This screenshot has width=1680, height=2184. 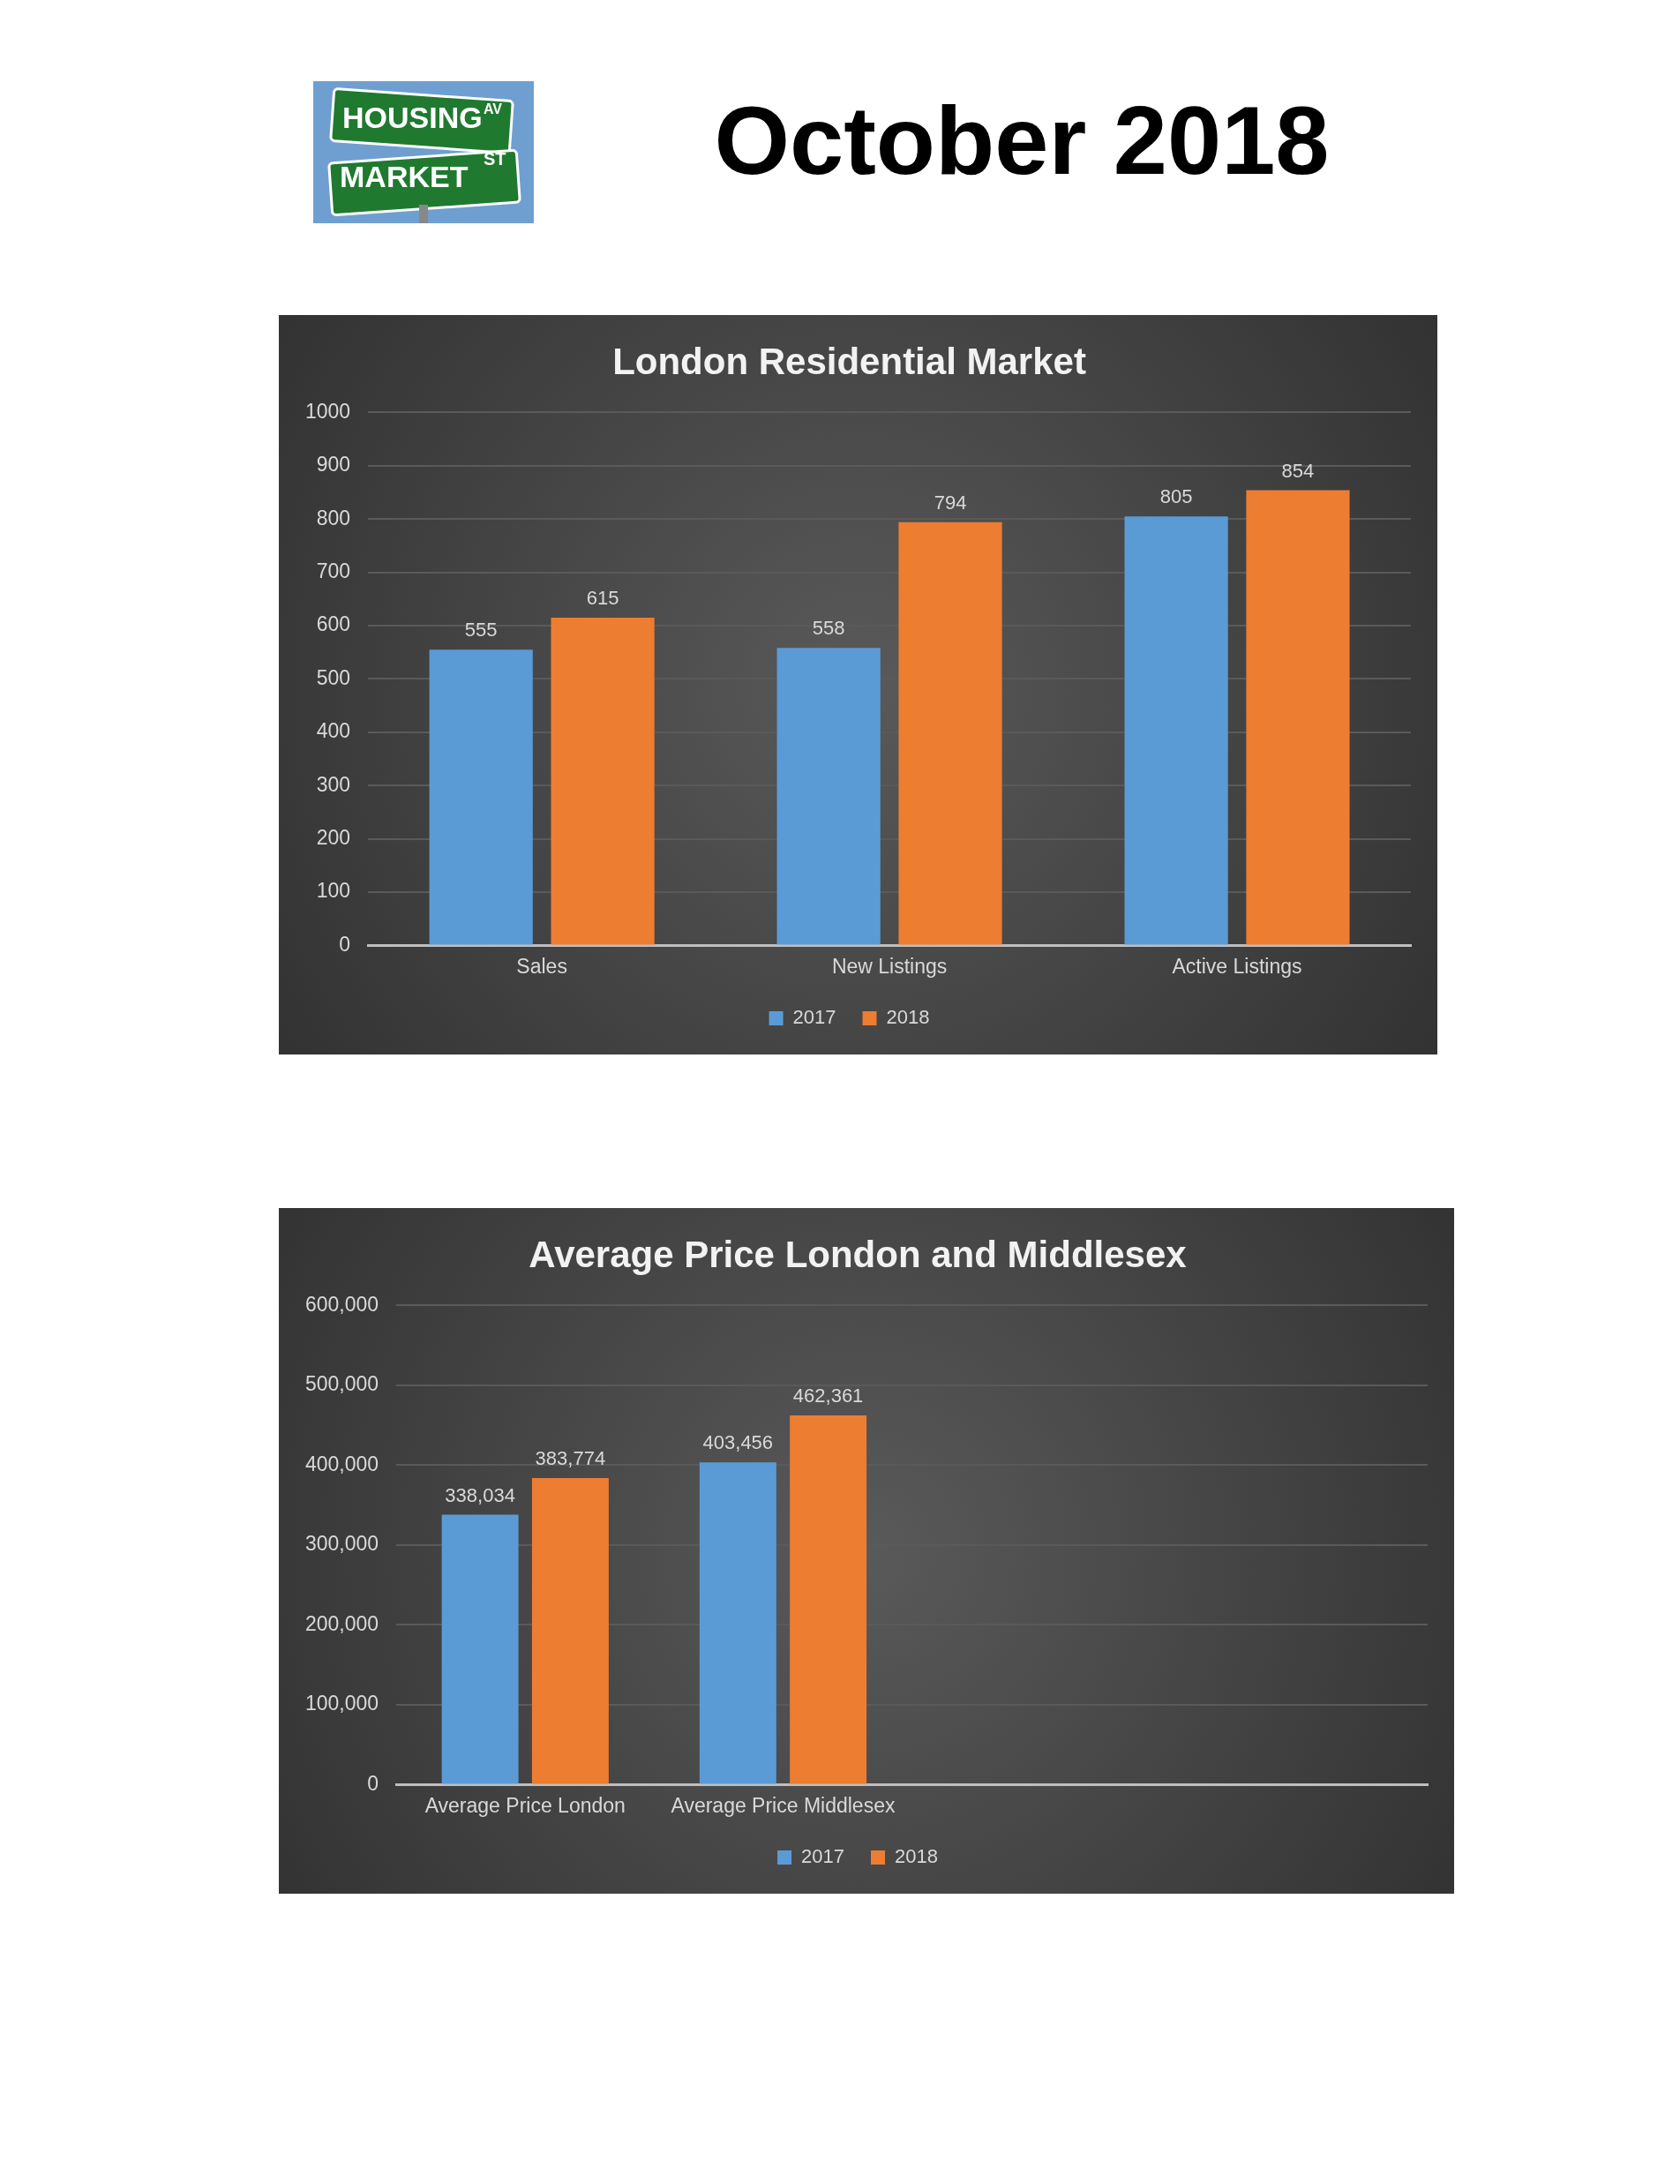 What do you see at coordinates (828, 628) in the screenshot?
I see `data-label: 558` at bounding box center [828, 628].